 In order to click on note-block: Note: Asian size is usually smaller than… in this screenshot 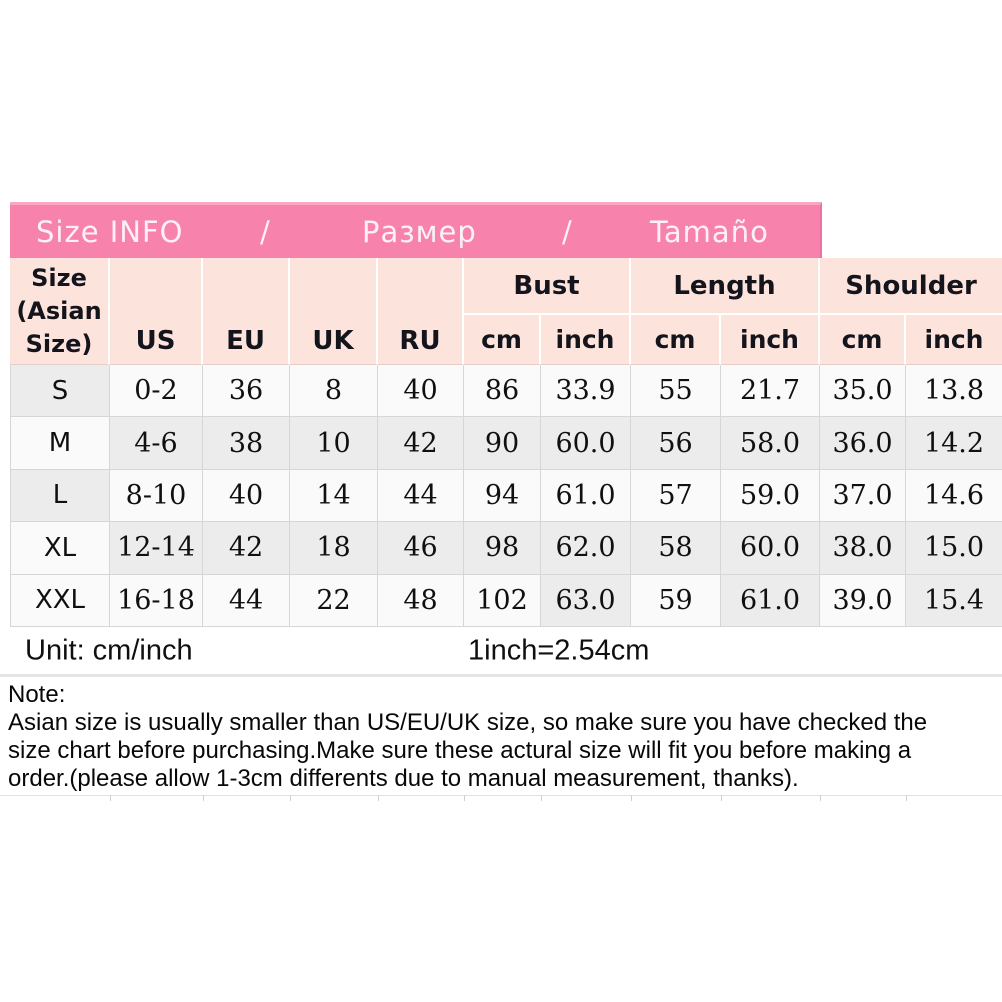, I will do `click(503, 737)`.